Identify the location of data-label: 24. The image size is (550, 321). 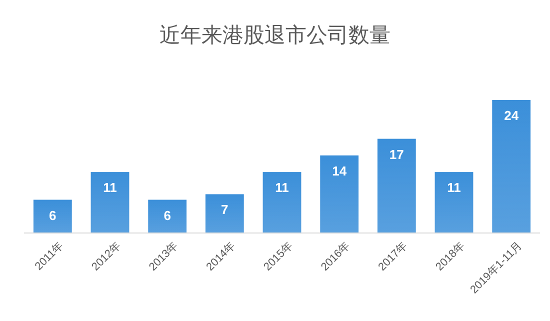
(512, 115).